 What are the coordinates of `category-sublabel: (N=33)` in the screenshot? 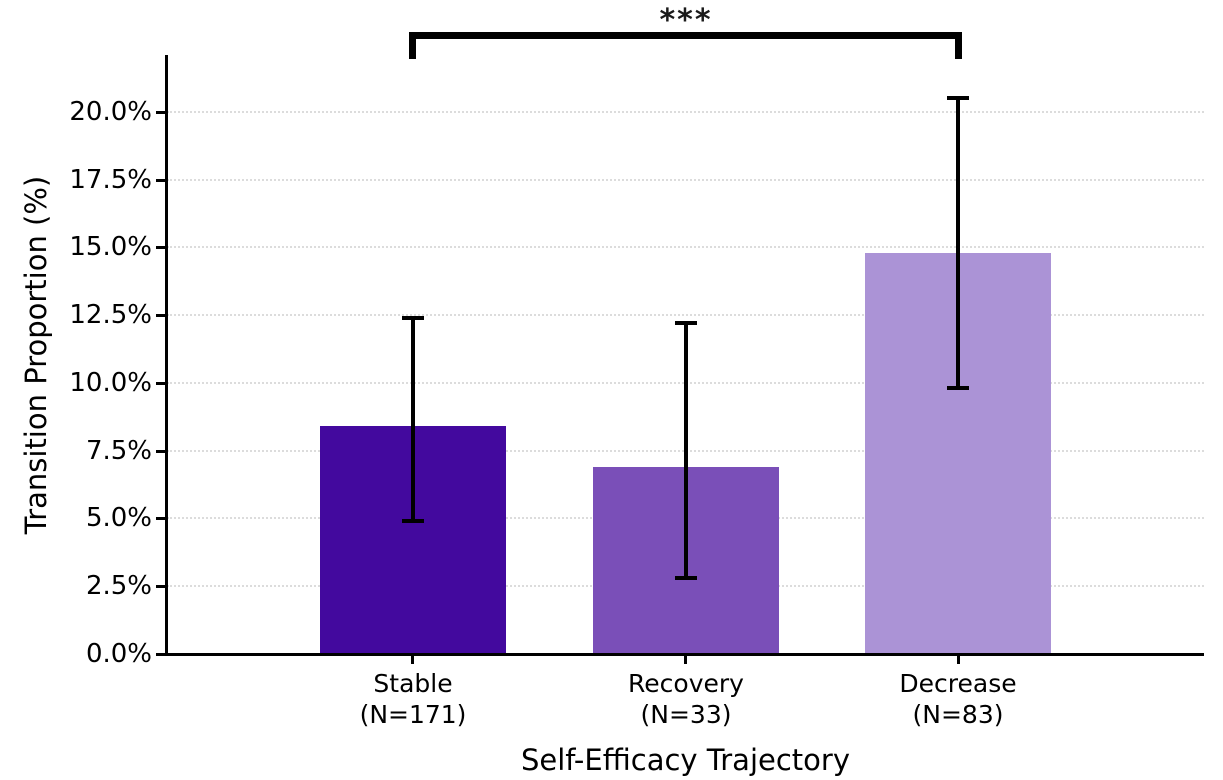 It's located at (686, 714).